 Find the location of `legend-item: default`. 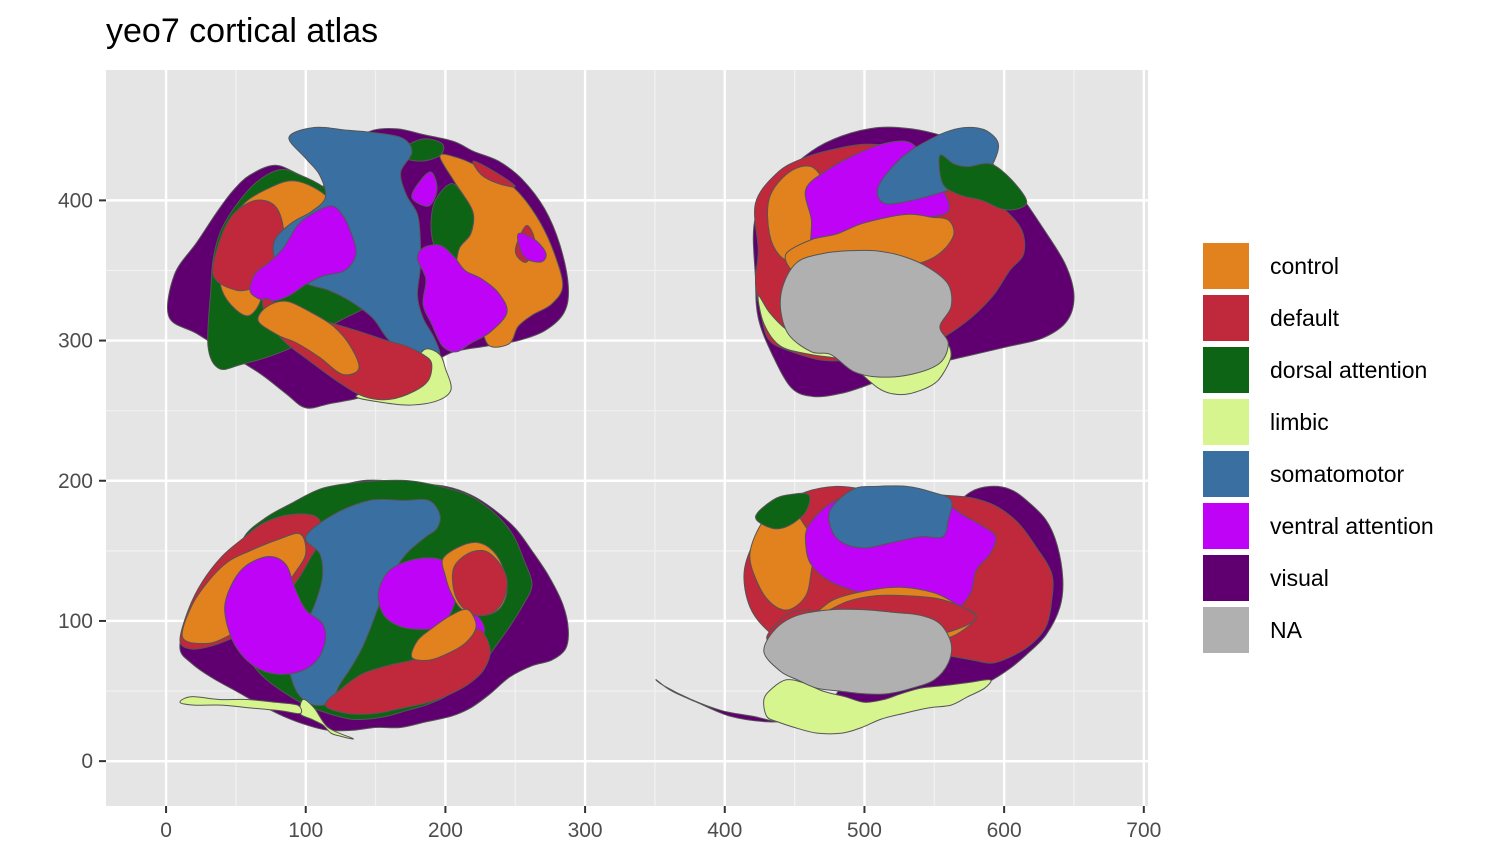

legend-item: default is located at coordinates (1318, 318).